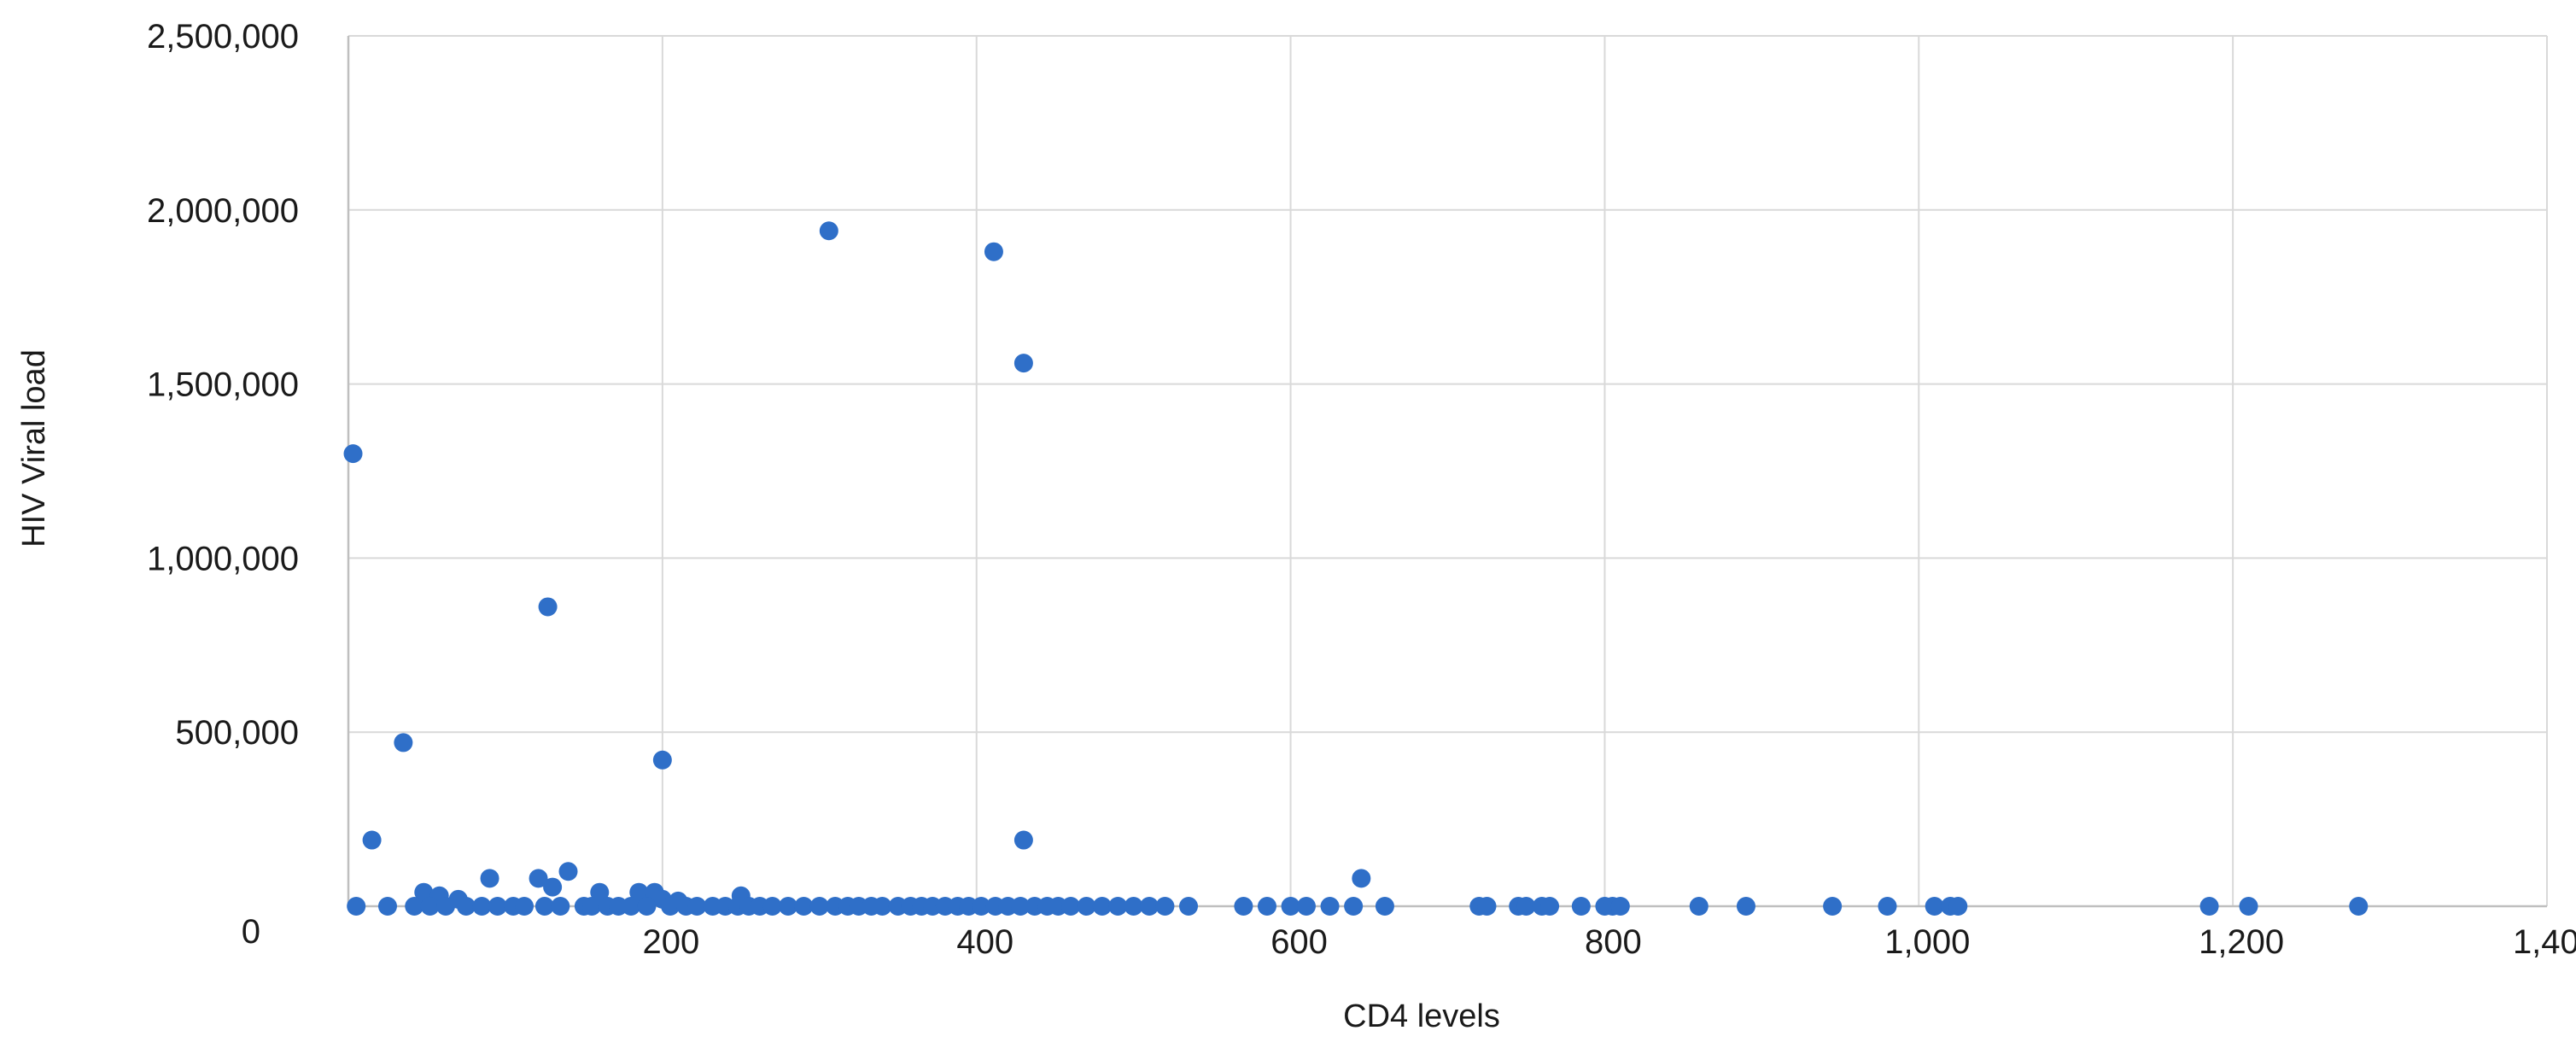 The width and height of the screenshot is (2576, 1054). Describe the element at coordinates (251, 932) in the screenshot. I see `y-tick-label: 0` at that location.